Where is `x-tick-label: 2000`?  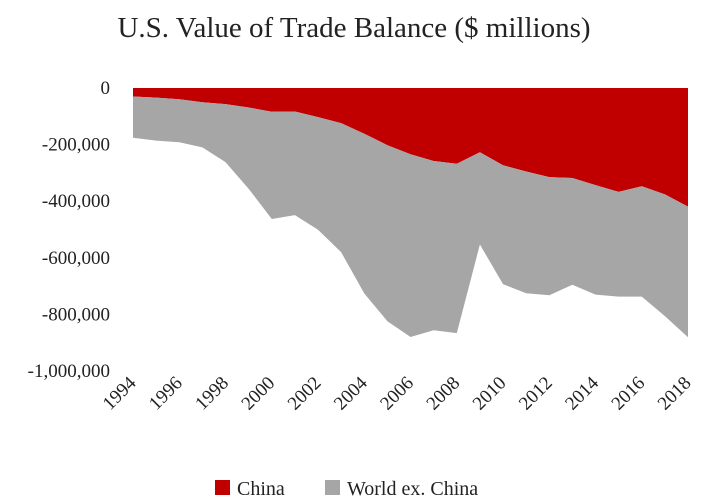 x-tick-label: 2000 is located at coordinates (259, 394).